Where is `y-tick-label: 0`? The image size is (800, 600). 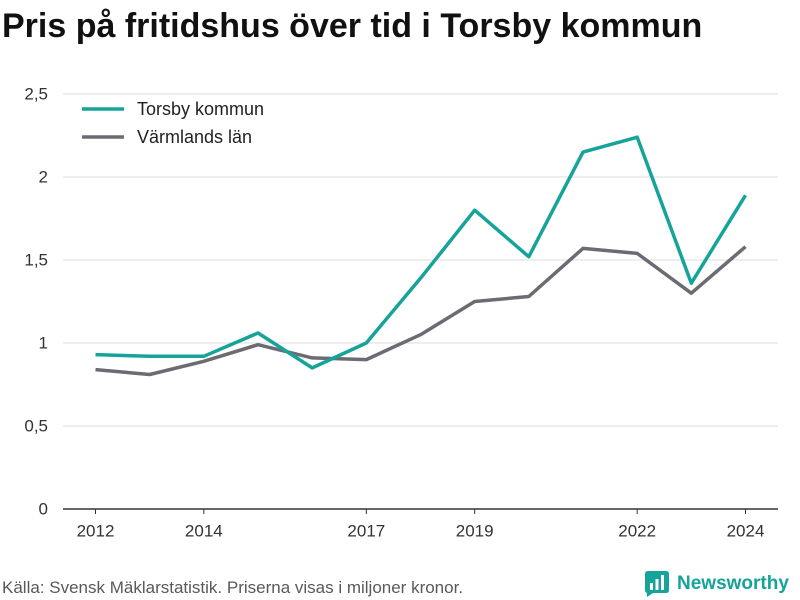
y-tick-label: 0 is located at coordinates (43, 509).